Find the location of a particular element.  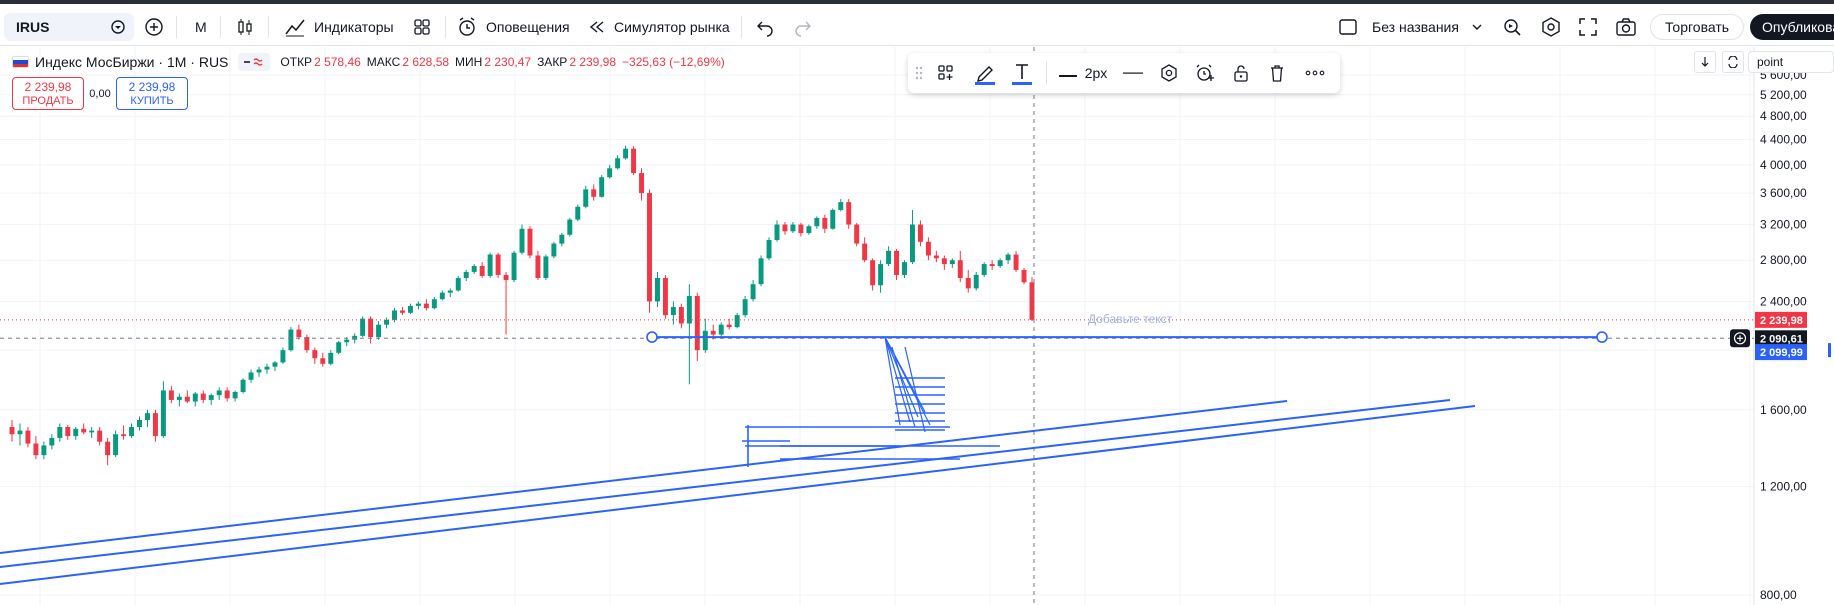

line-style-icon is located at coordinates (1133, 73).